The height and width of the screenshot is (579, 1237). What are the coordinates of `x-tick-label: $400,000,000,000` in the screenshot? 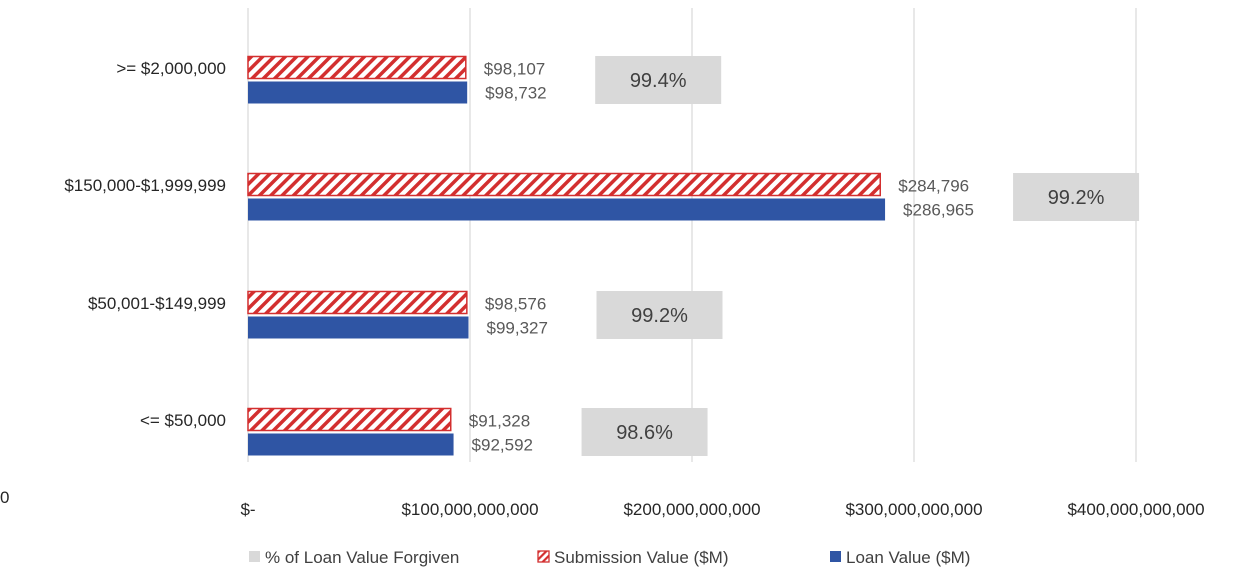 It's located at (1135, 509).